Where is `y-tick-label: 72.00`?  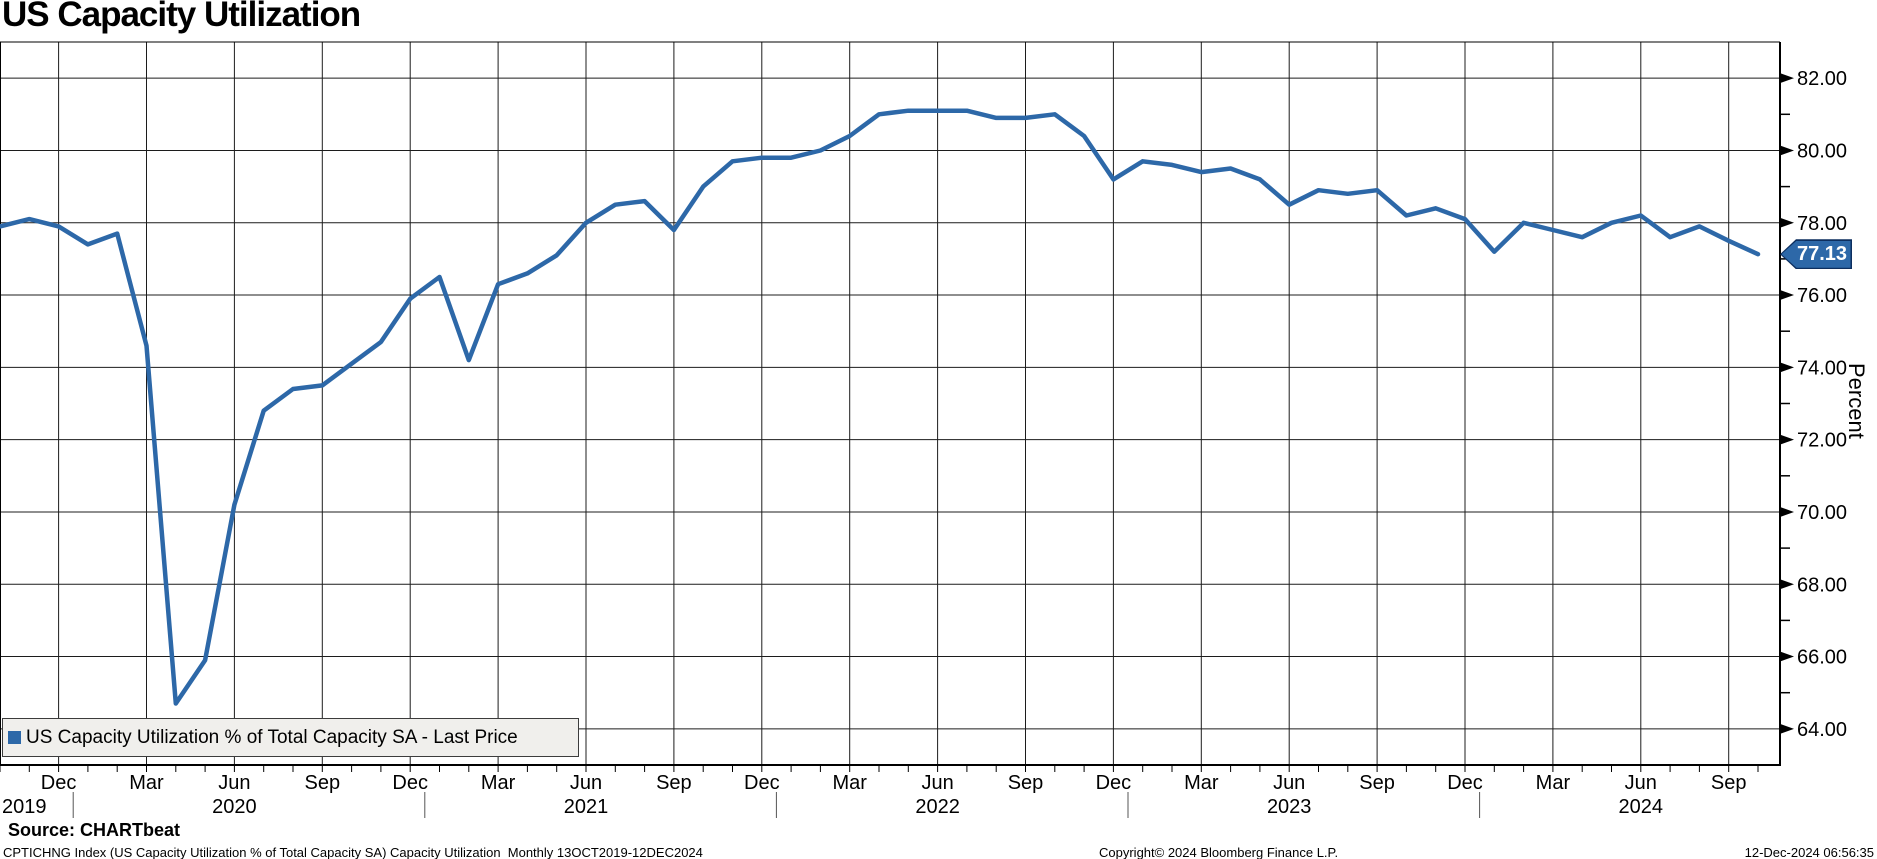 y-tick-label: 72.00 is located at coordinates (1822, 441).